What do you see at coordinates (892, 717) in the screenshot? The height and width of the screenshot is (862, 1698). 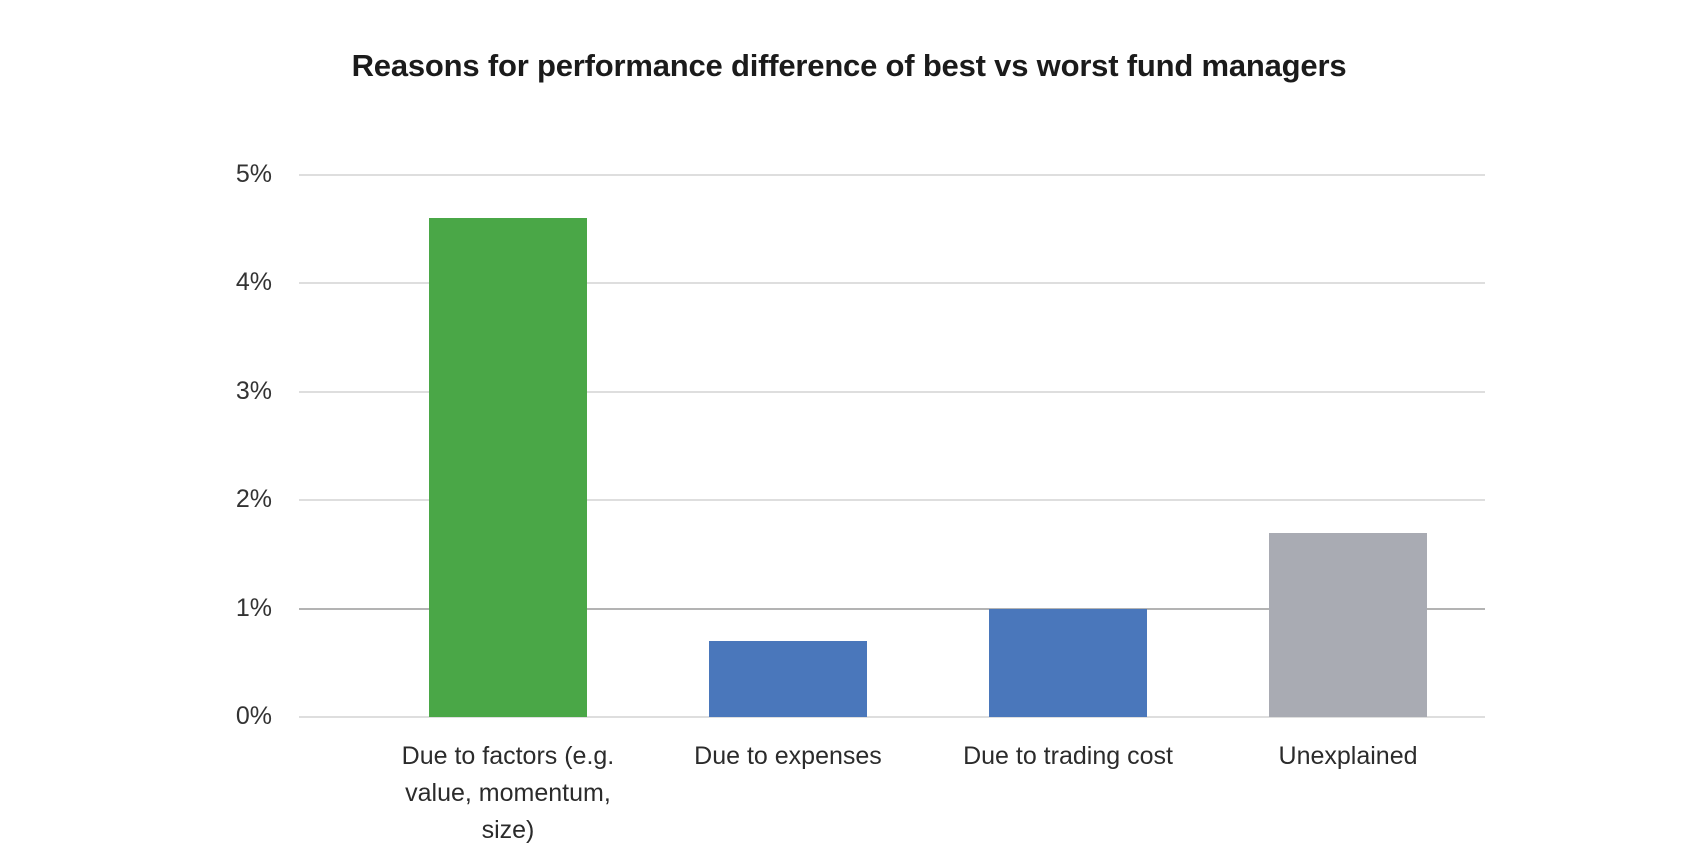 I see `gridline-0%` at bounding box center [892, 717].